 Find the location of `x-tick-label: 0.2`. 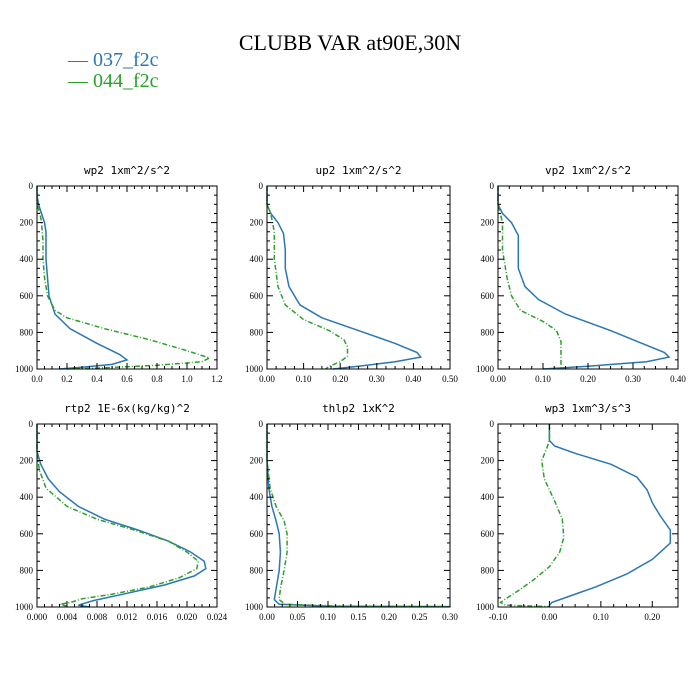

x-tick-label: 0.2 is located at coordinates (66, 379).